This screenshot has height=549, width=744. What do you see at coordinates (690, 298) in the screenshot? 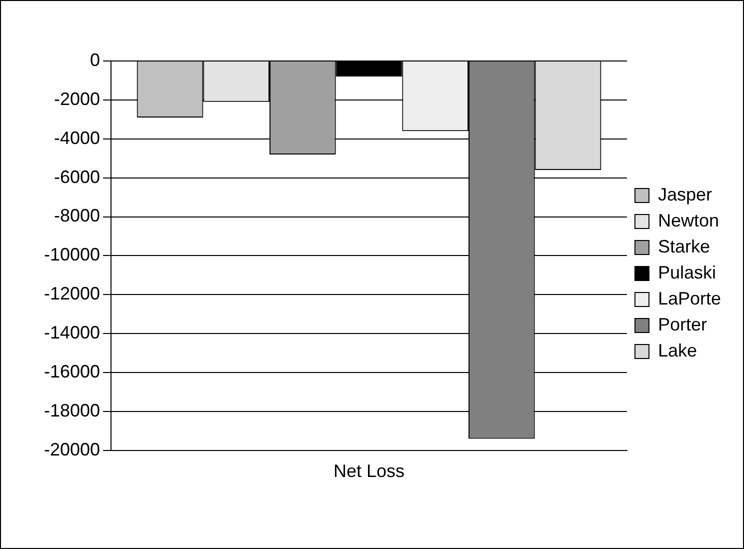
I see `legend-label: LaPorte` at bounding box center [690, 298].